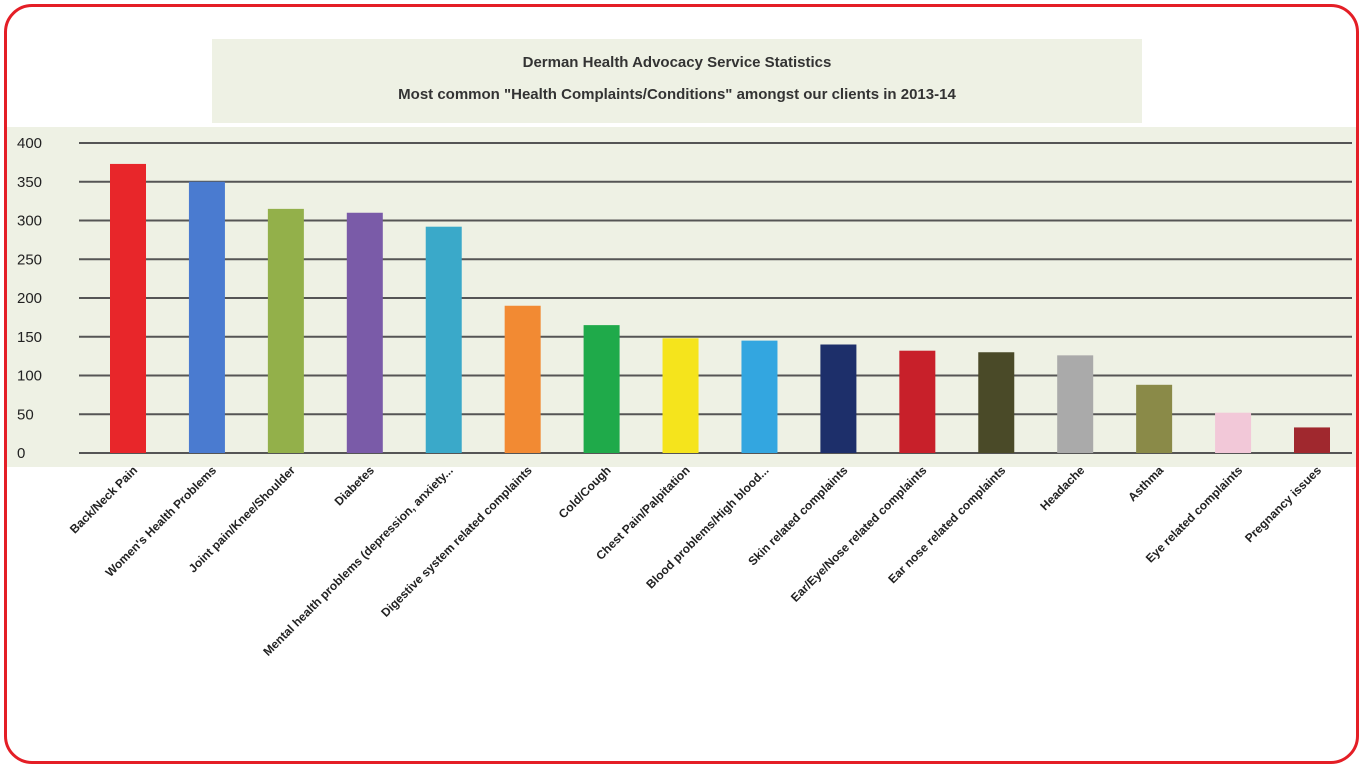 Image resolution: width=1367 pixels, height=764 pixels. What do you see at coordinates (355, 486) in the screenshot?
I see `x-tick-label: Diabetes` at bounding box center [355, 486].